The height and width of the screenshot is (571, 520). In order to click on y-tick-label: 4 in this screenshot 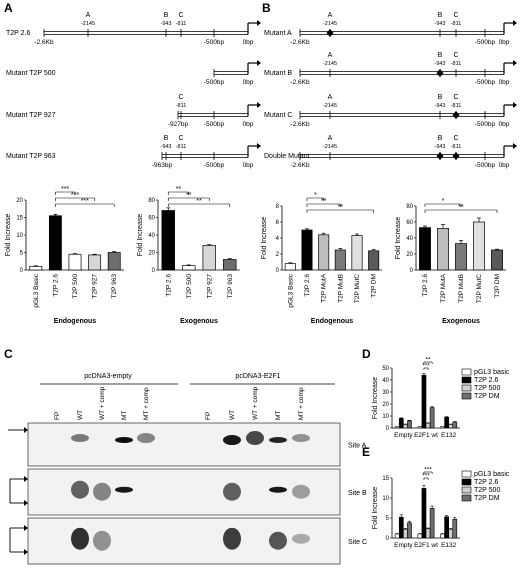, I will do `click(278, 239)`.